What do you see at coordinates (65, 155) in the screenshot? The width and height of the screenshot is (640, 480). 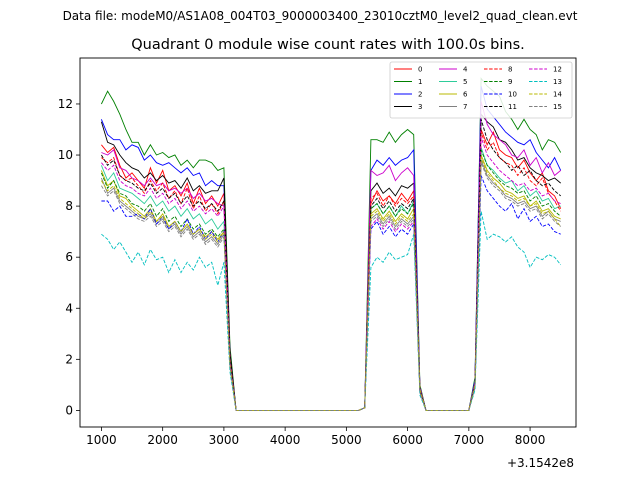 I see `y-tick-label: 10` at bounding box center [65, 155].